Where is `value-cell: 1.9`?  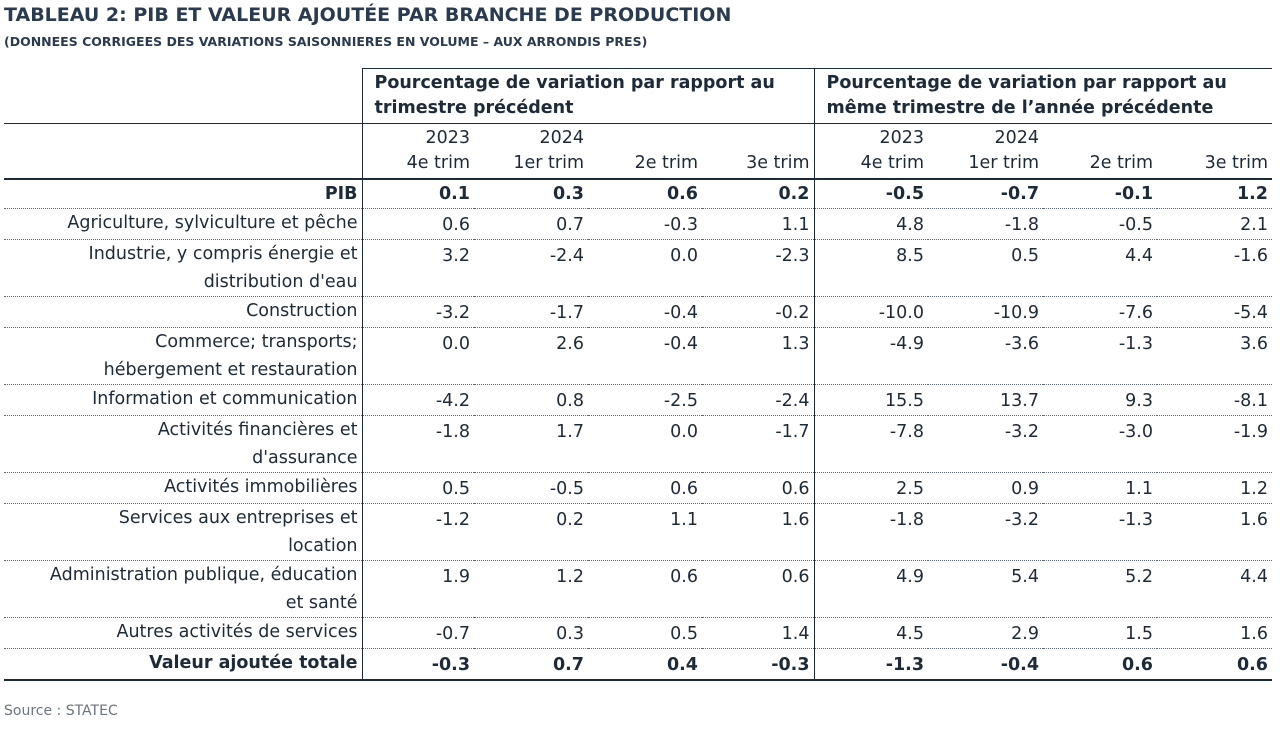 value-cell: 1.9 is located at coordinates (417, 589).